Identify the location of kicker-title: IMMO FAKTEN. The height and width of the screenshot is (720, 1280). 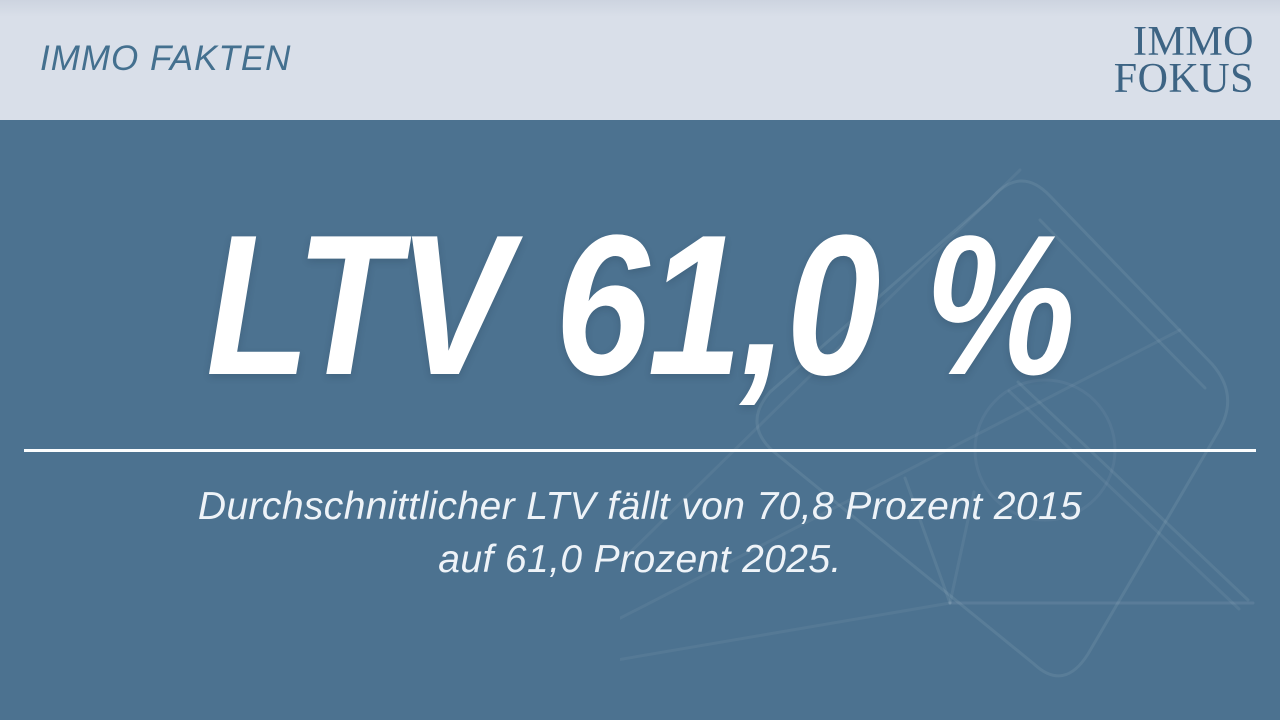
(166, 58).